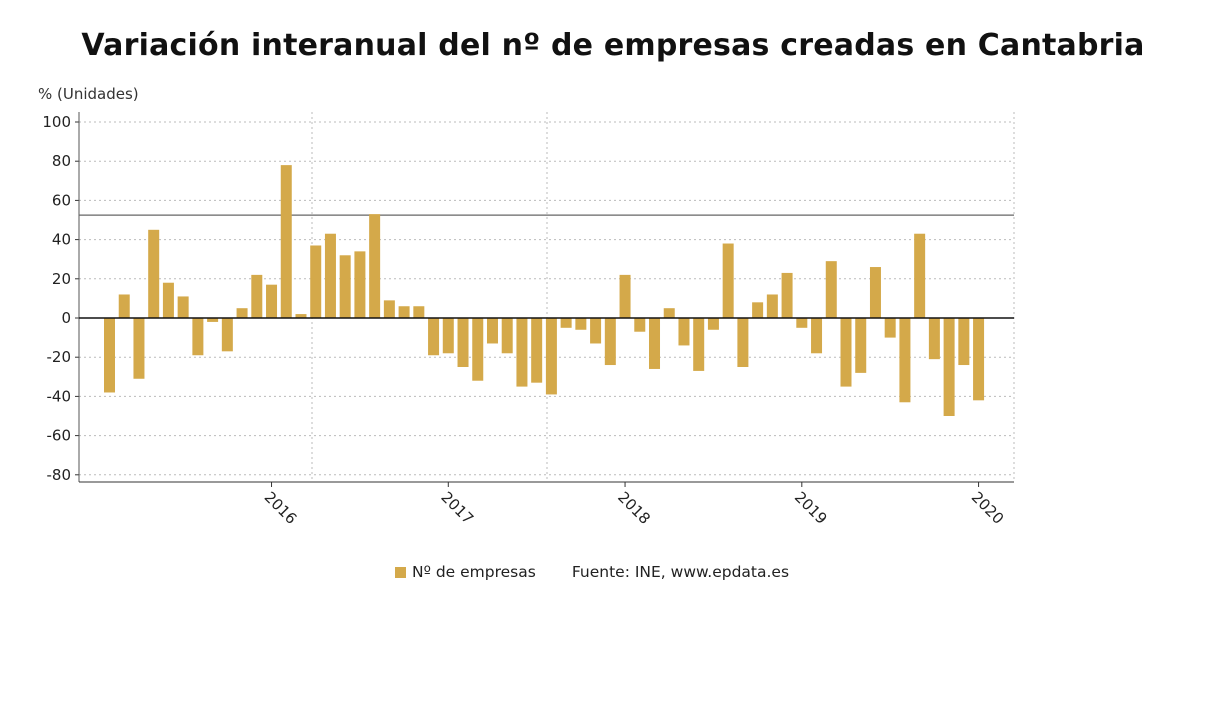 This screenshot has width=1226, height=720. What do you see at coordinates (61, 161) in the screenshot?
I see `y-tick-label: 80` at bounding box center [61, 161].